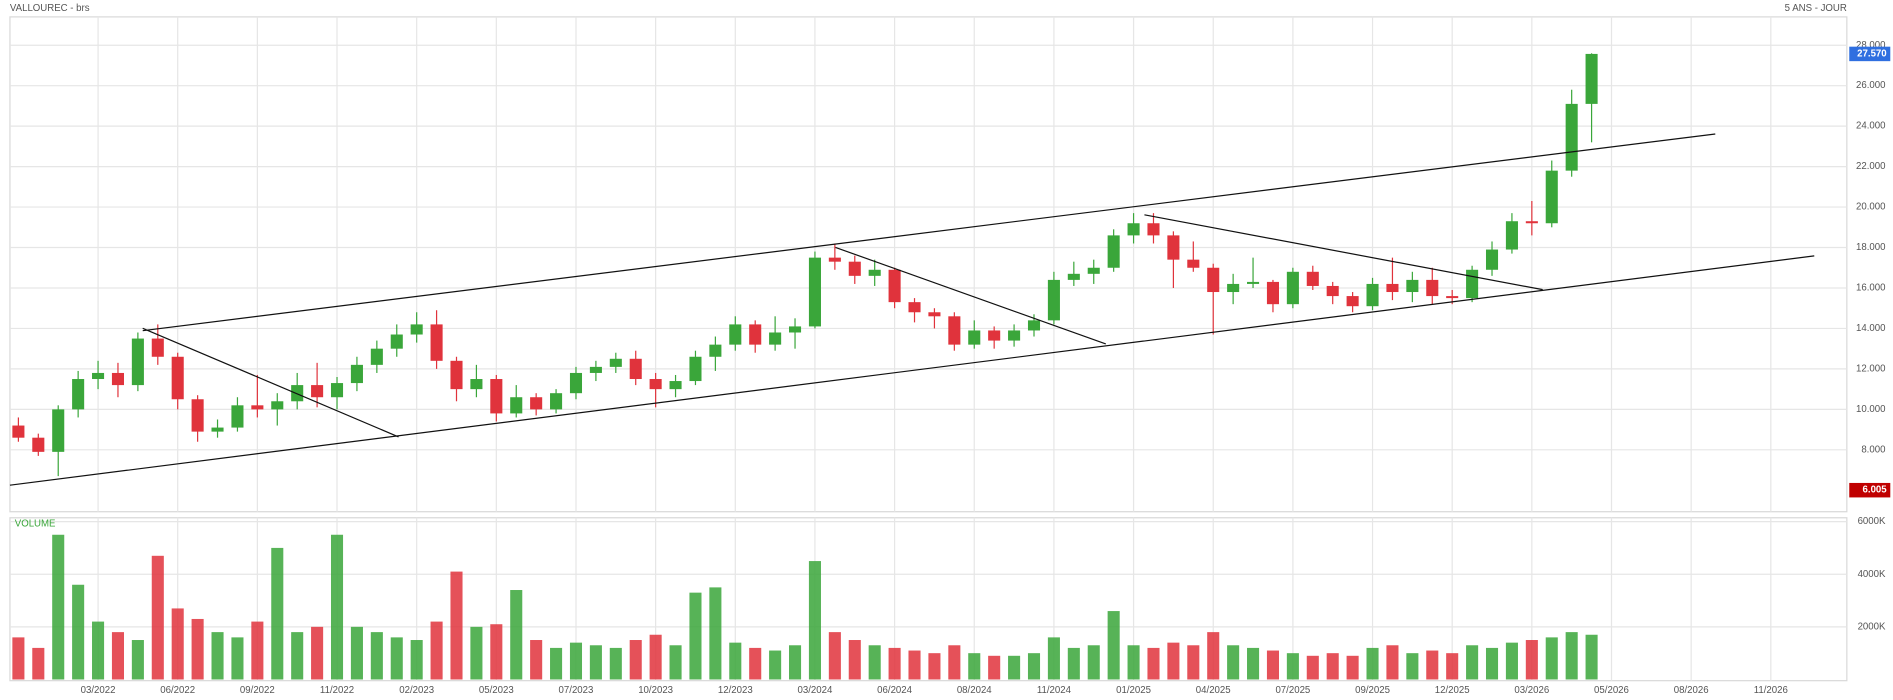 The height and width of the screenshot is (700, 1893). What do you see at coordinates (1871, 45) in the screenshot?
I see `y-tick-label: 28.000` at bounding box center [1871, 45].